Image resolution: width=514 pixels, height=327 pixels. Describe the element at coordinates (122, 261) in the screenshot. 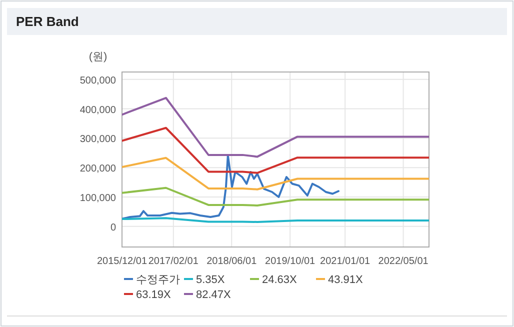

I see `x-tick-label: 2015/12/01` at that location.